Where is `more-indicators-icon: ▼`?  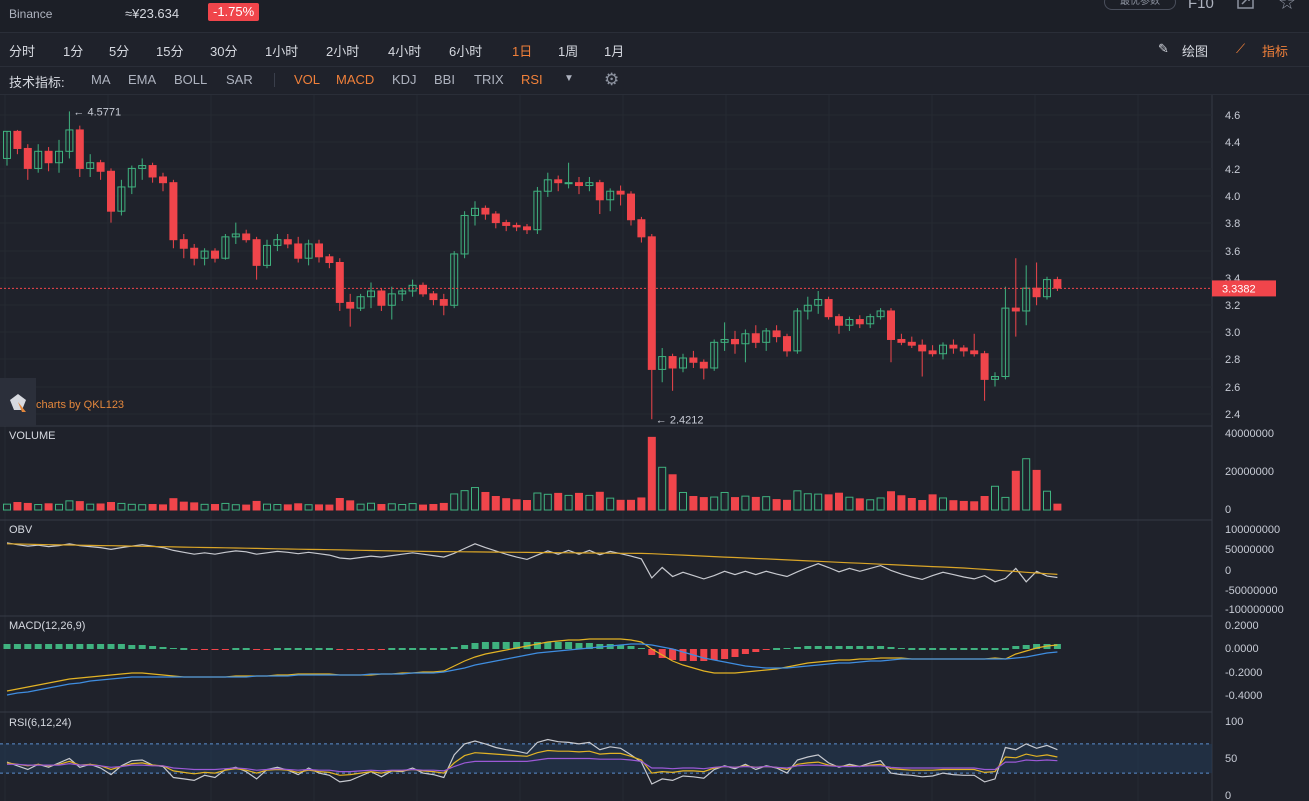
more-indicators-icon: ▼ is located at coordinates (569, 78).